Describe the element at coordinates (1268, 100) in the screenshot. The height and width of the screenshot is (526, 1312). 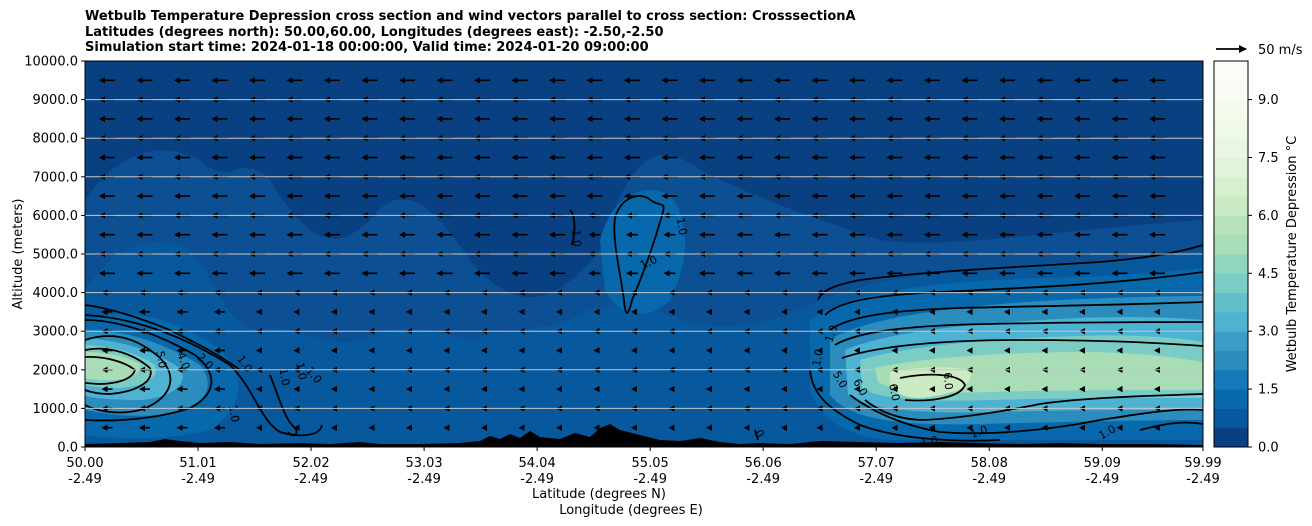
I see `colorbar-tick-label: 9.0` at that location.